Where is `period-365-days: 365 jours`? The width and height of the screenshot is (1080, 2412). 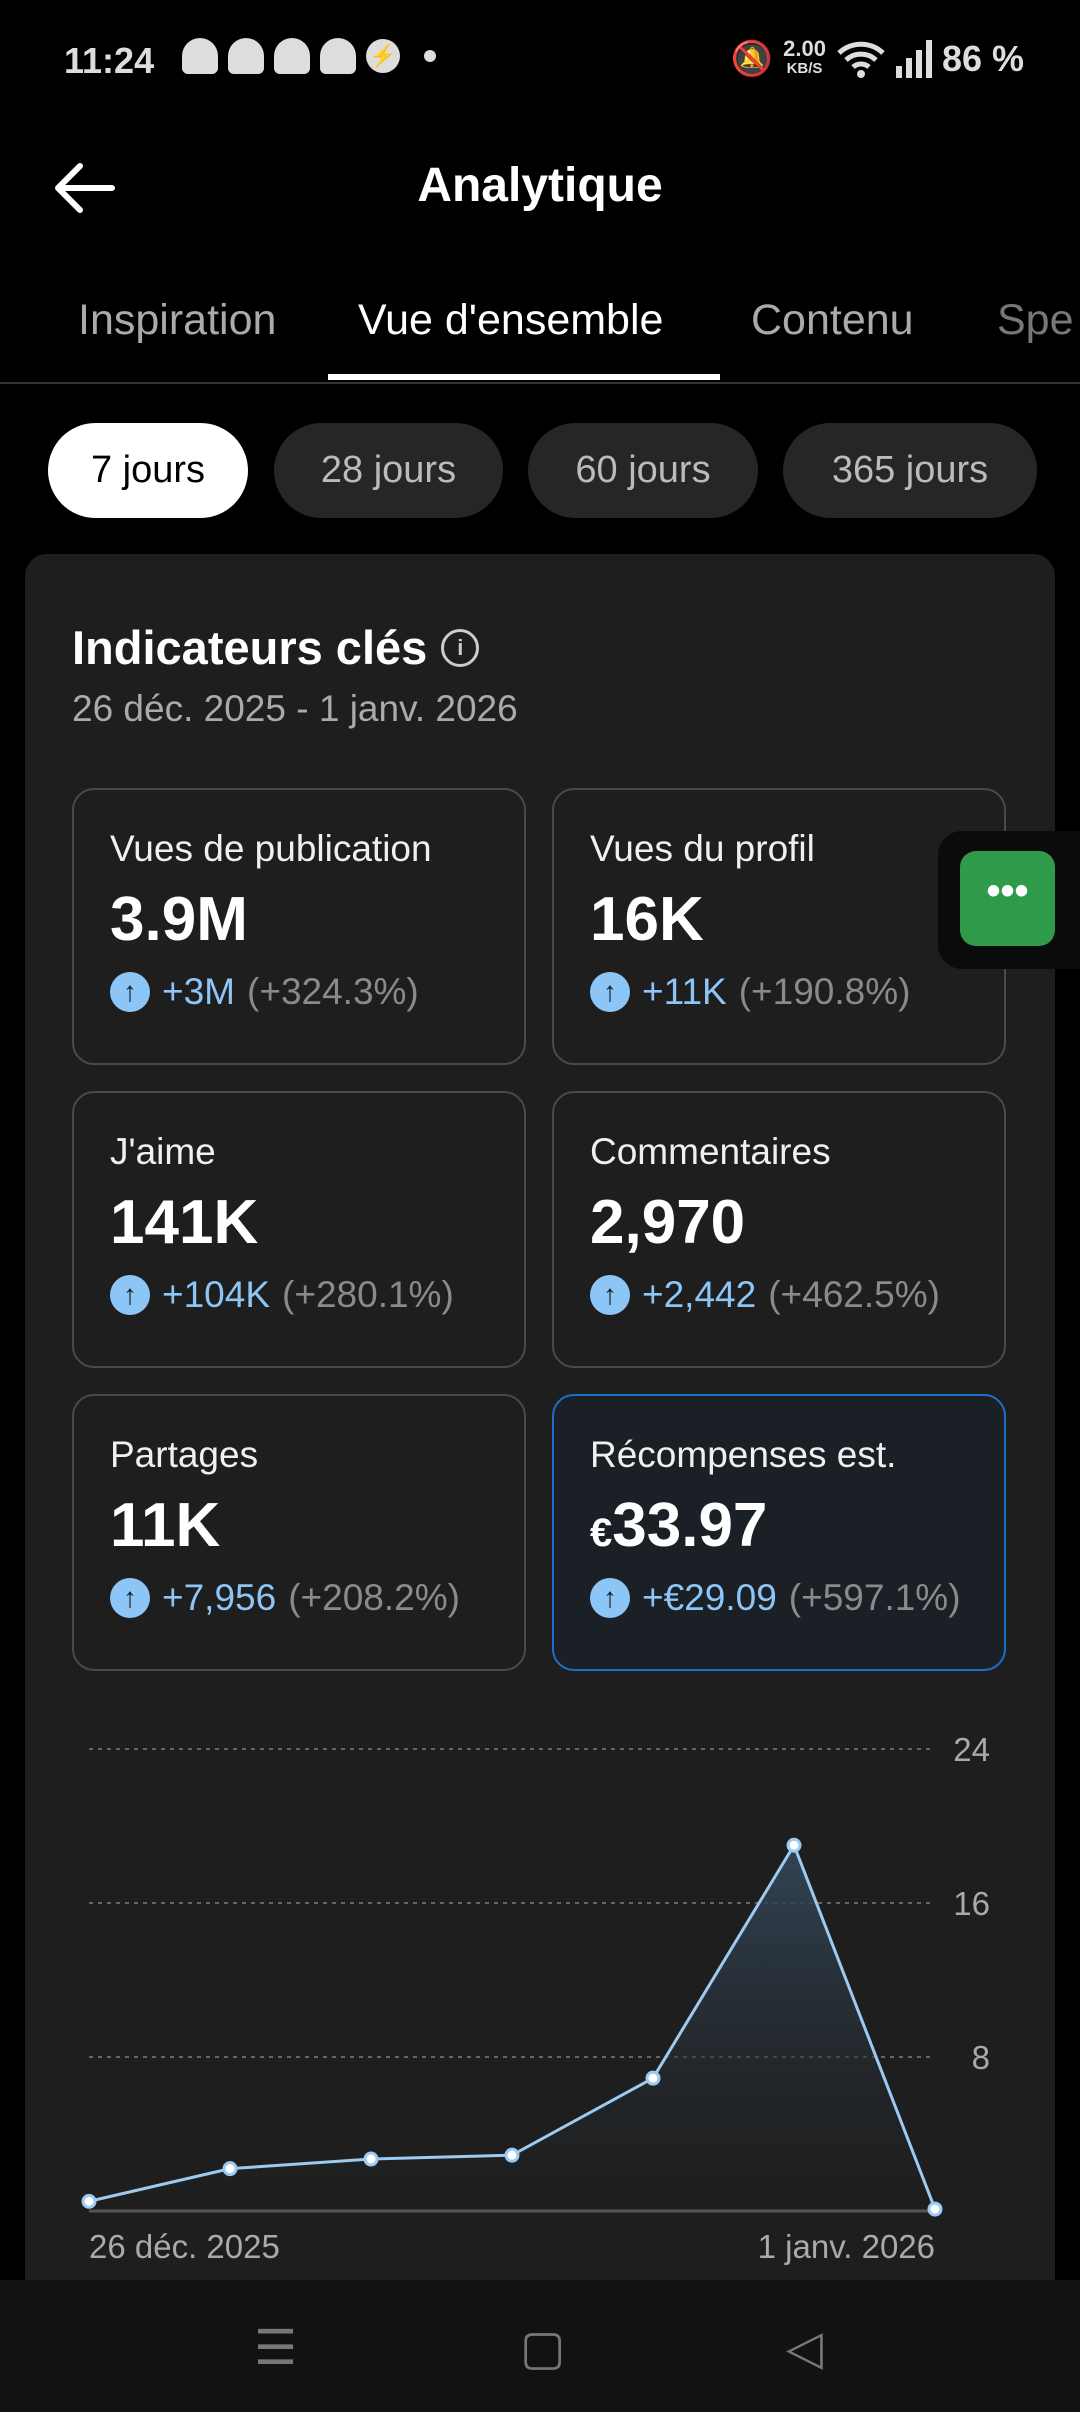 period-365-days: 365 jours is located at coordinates (910, 470).